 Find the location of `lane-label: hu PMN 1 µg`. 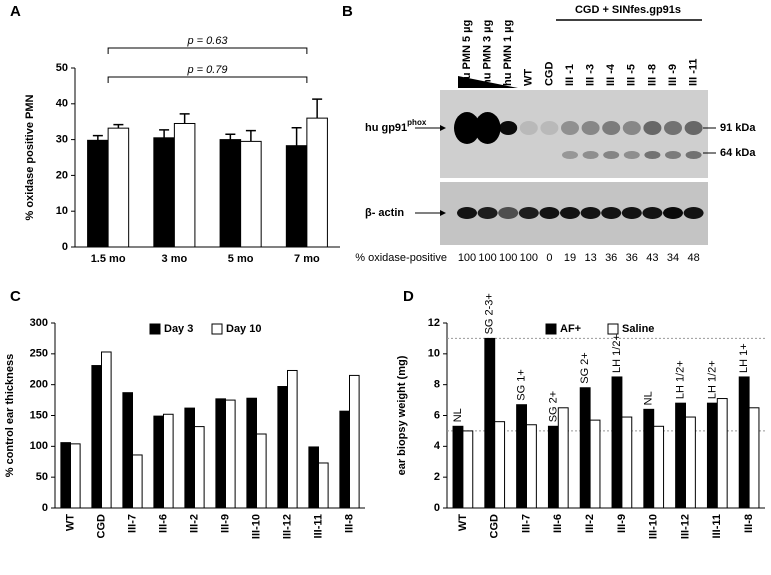

lane-label: hu PMN 1 µg is located at coordinates (508, 53).